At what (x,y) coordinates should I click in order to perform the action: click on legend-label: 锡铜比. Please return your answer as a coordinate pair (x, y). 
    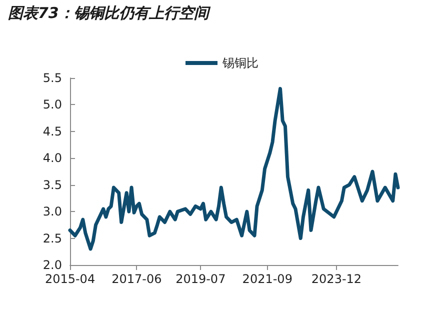
    Looking at the image, I should click on (240, 63).